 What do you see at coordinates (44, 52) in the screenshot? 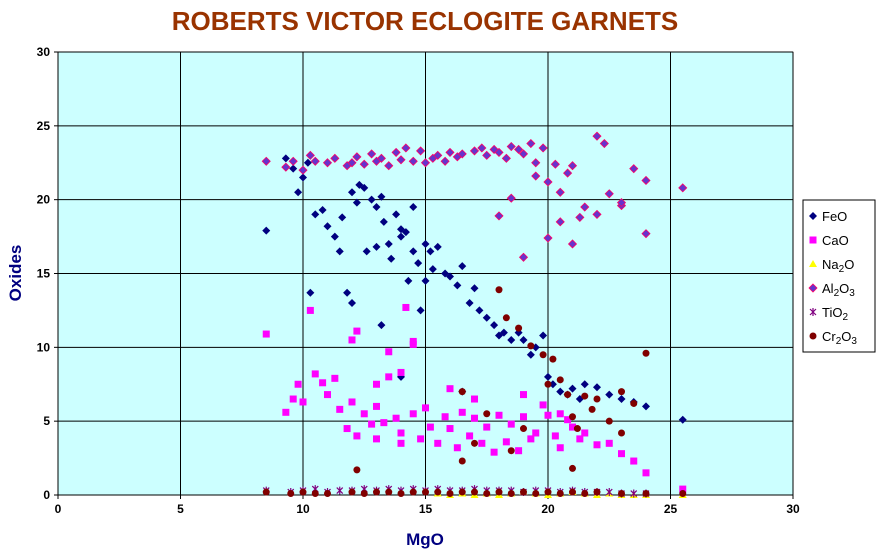
I see `y-tick-label: 30` at bounding box center [44, 52].